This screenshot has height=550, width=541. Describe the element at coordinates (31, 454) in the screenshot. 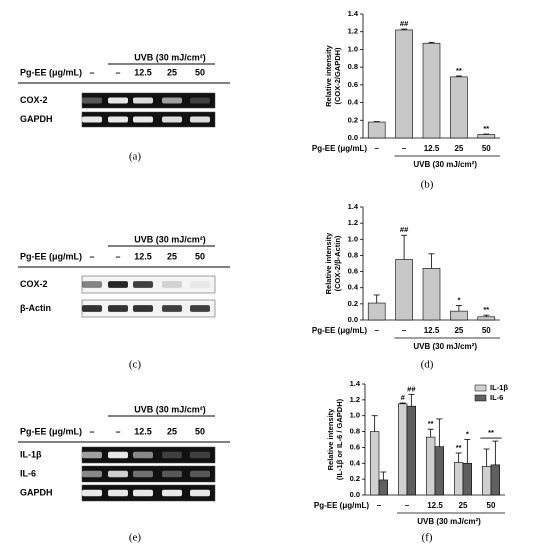

I see `row-label: IL-1β` at that location.